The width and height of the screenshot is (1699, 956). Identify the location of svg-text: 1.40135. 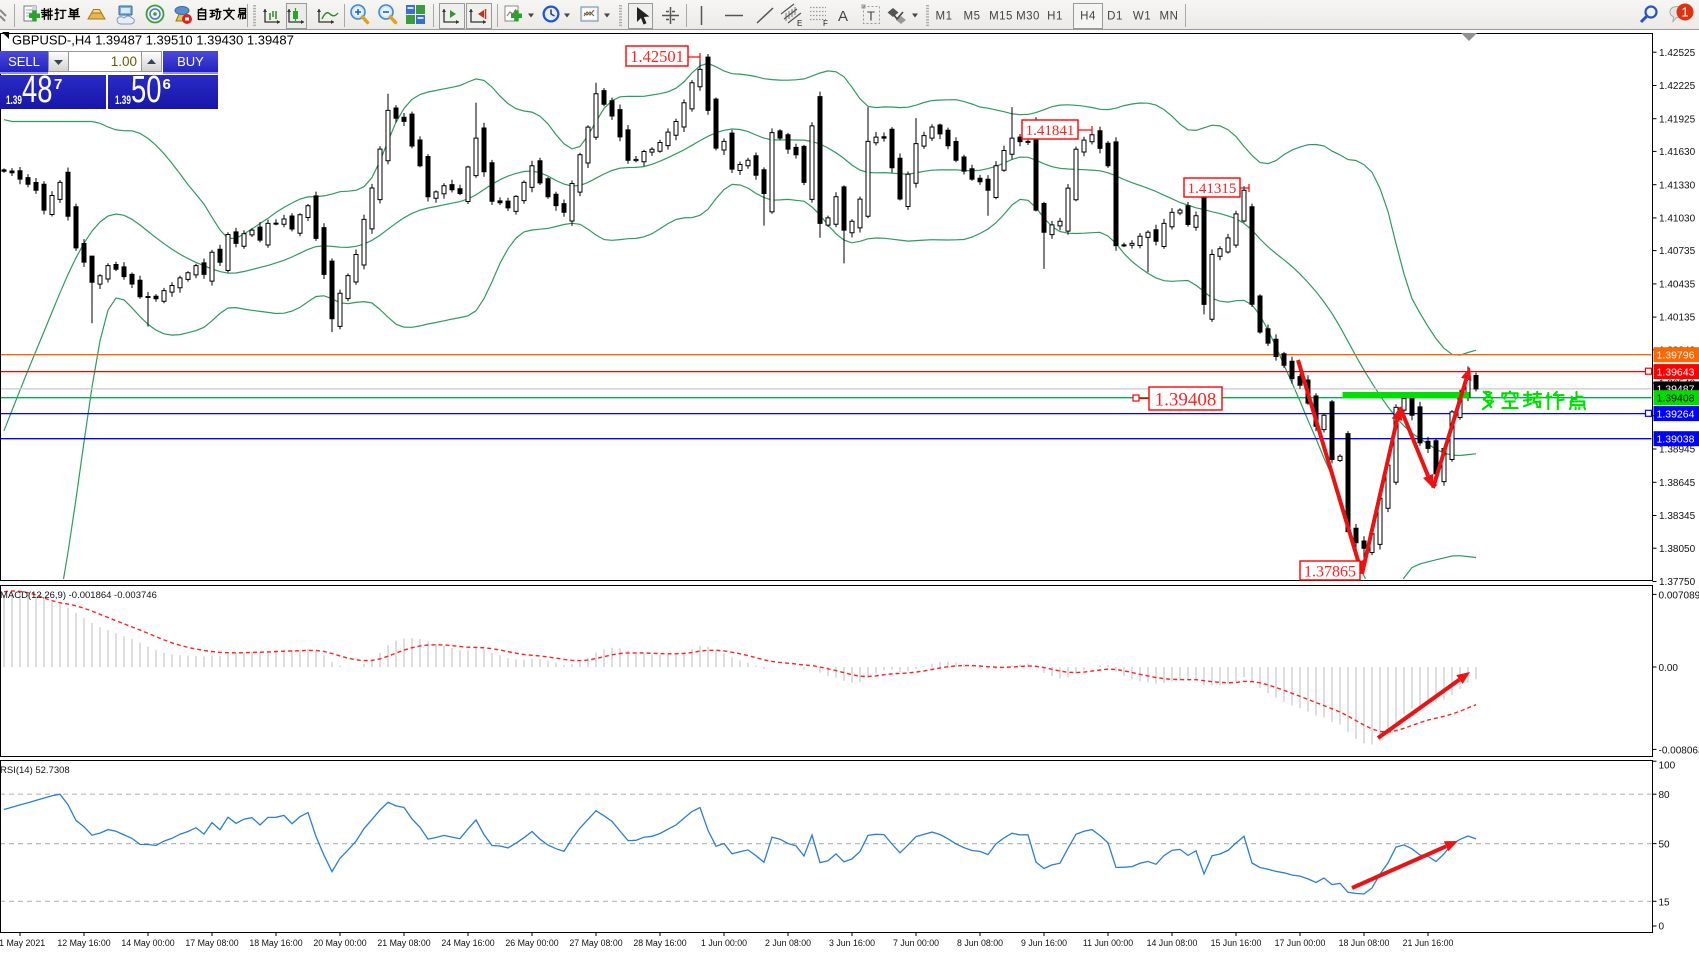
(1677, 318).